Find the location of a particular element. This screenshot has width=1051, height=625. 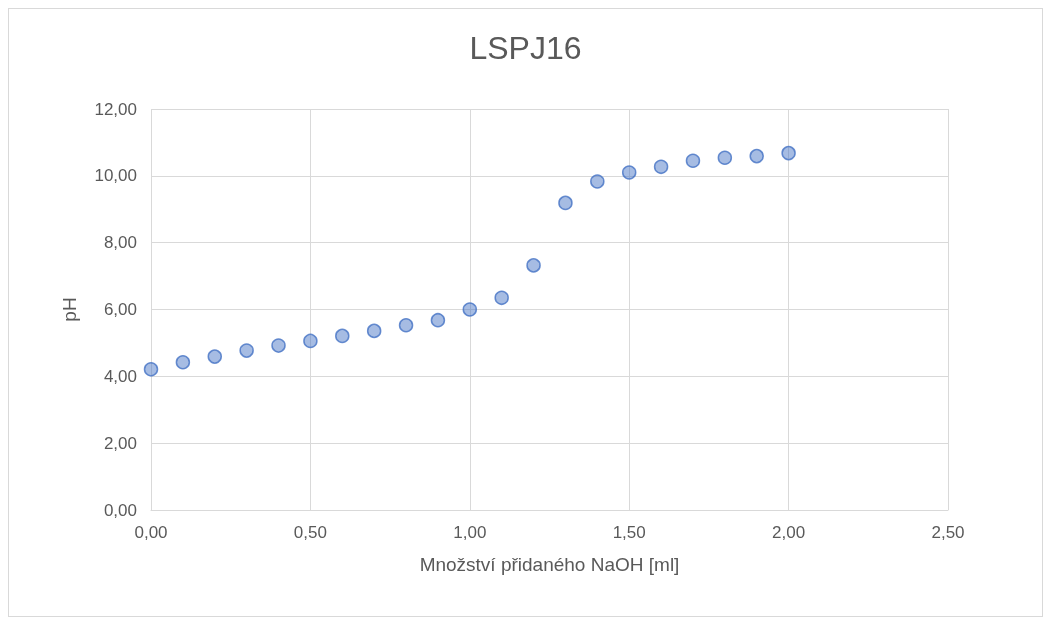

y-axis-title: pH is located at coordinates (69, 309).